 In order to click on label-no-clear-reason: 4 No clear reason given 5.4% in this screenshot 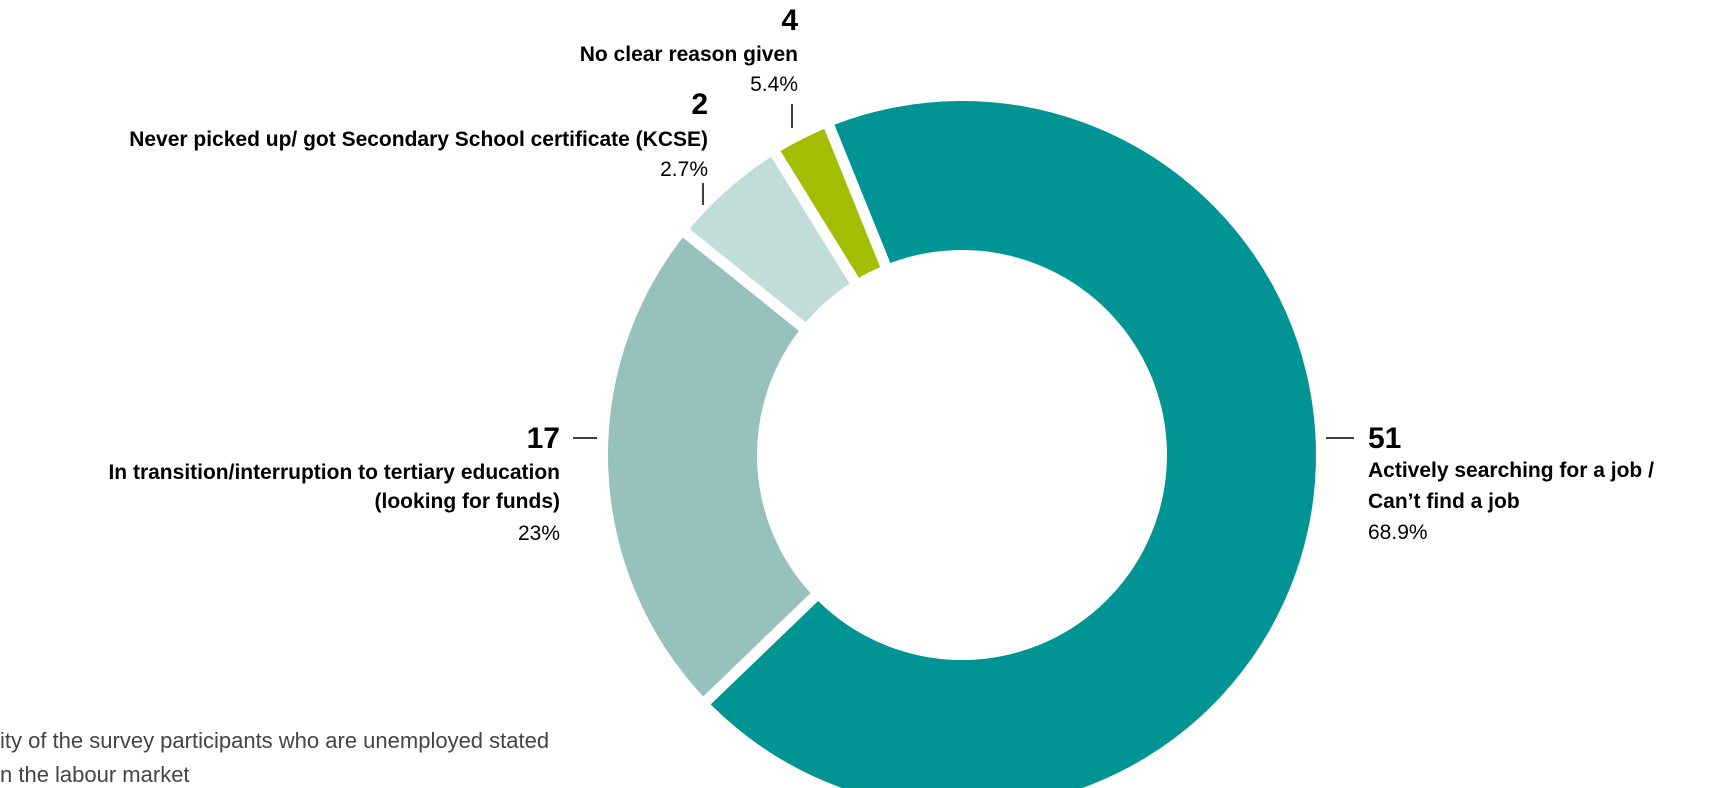, I will do `click(689, 50)`.